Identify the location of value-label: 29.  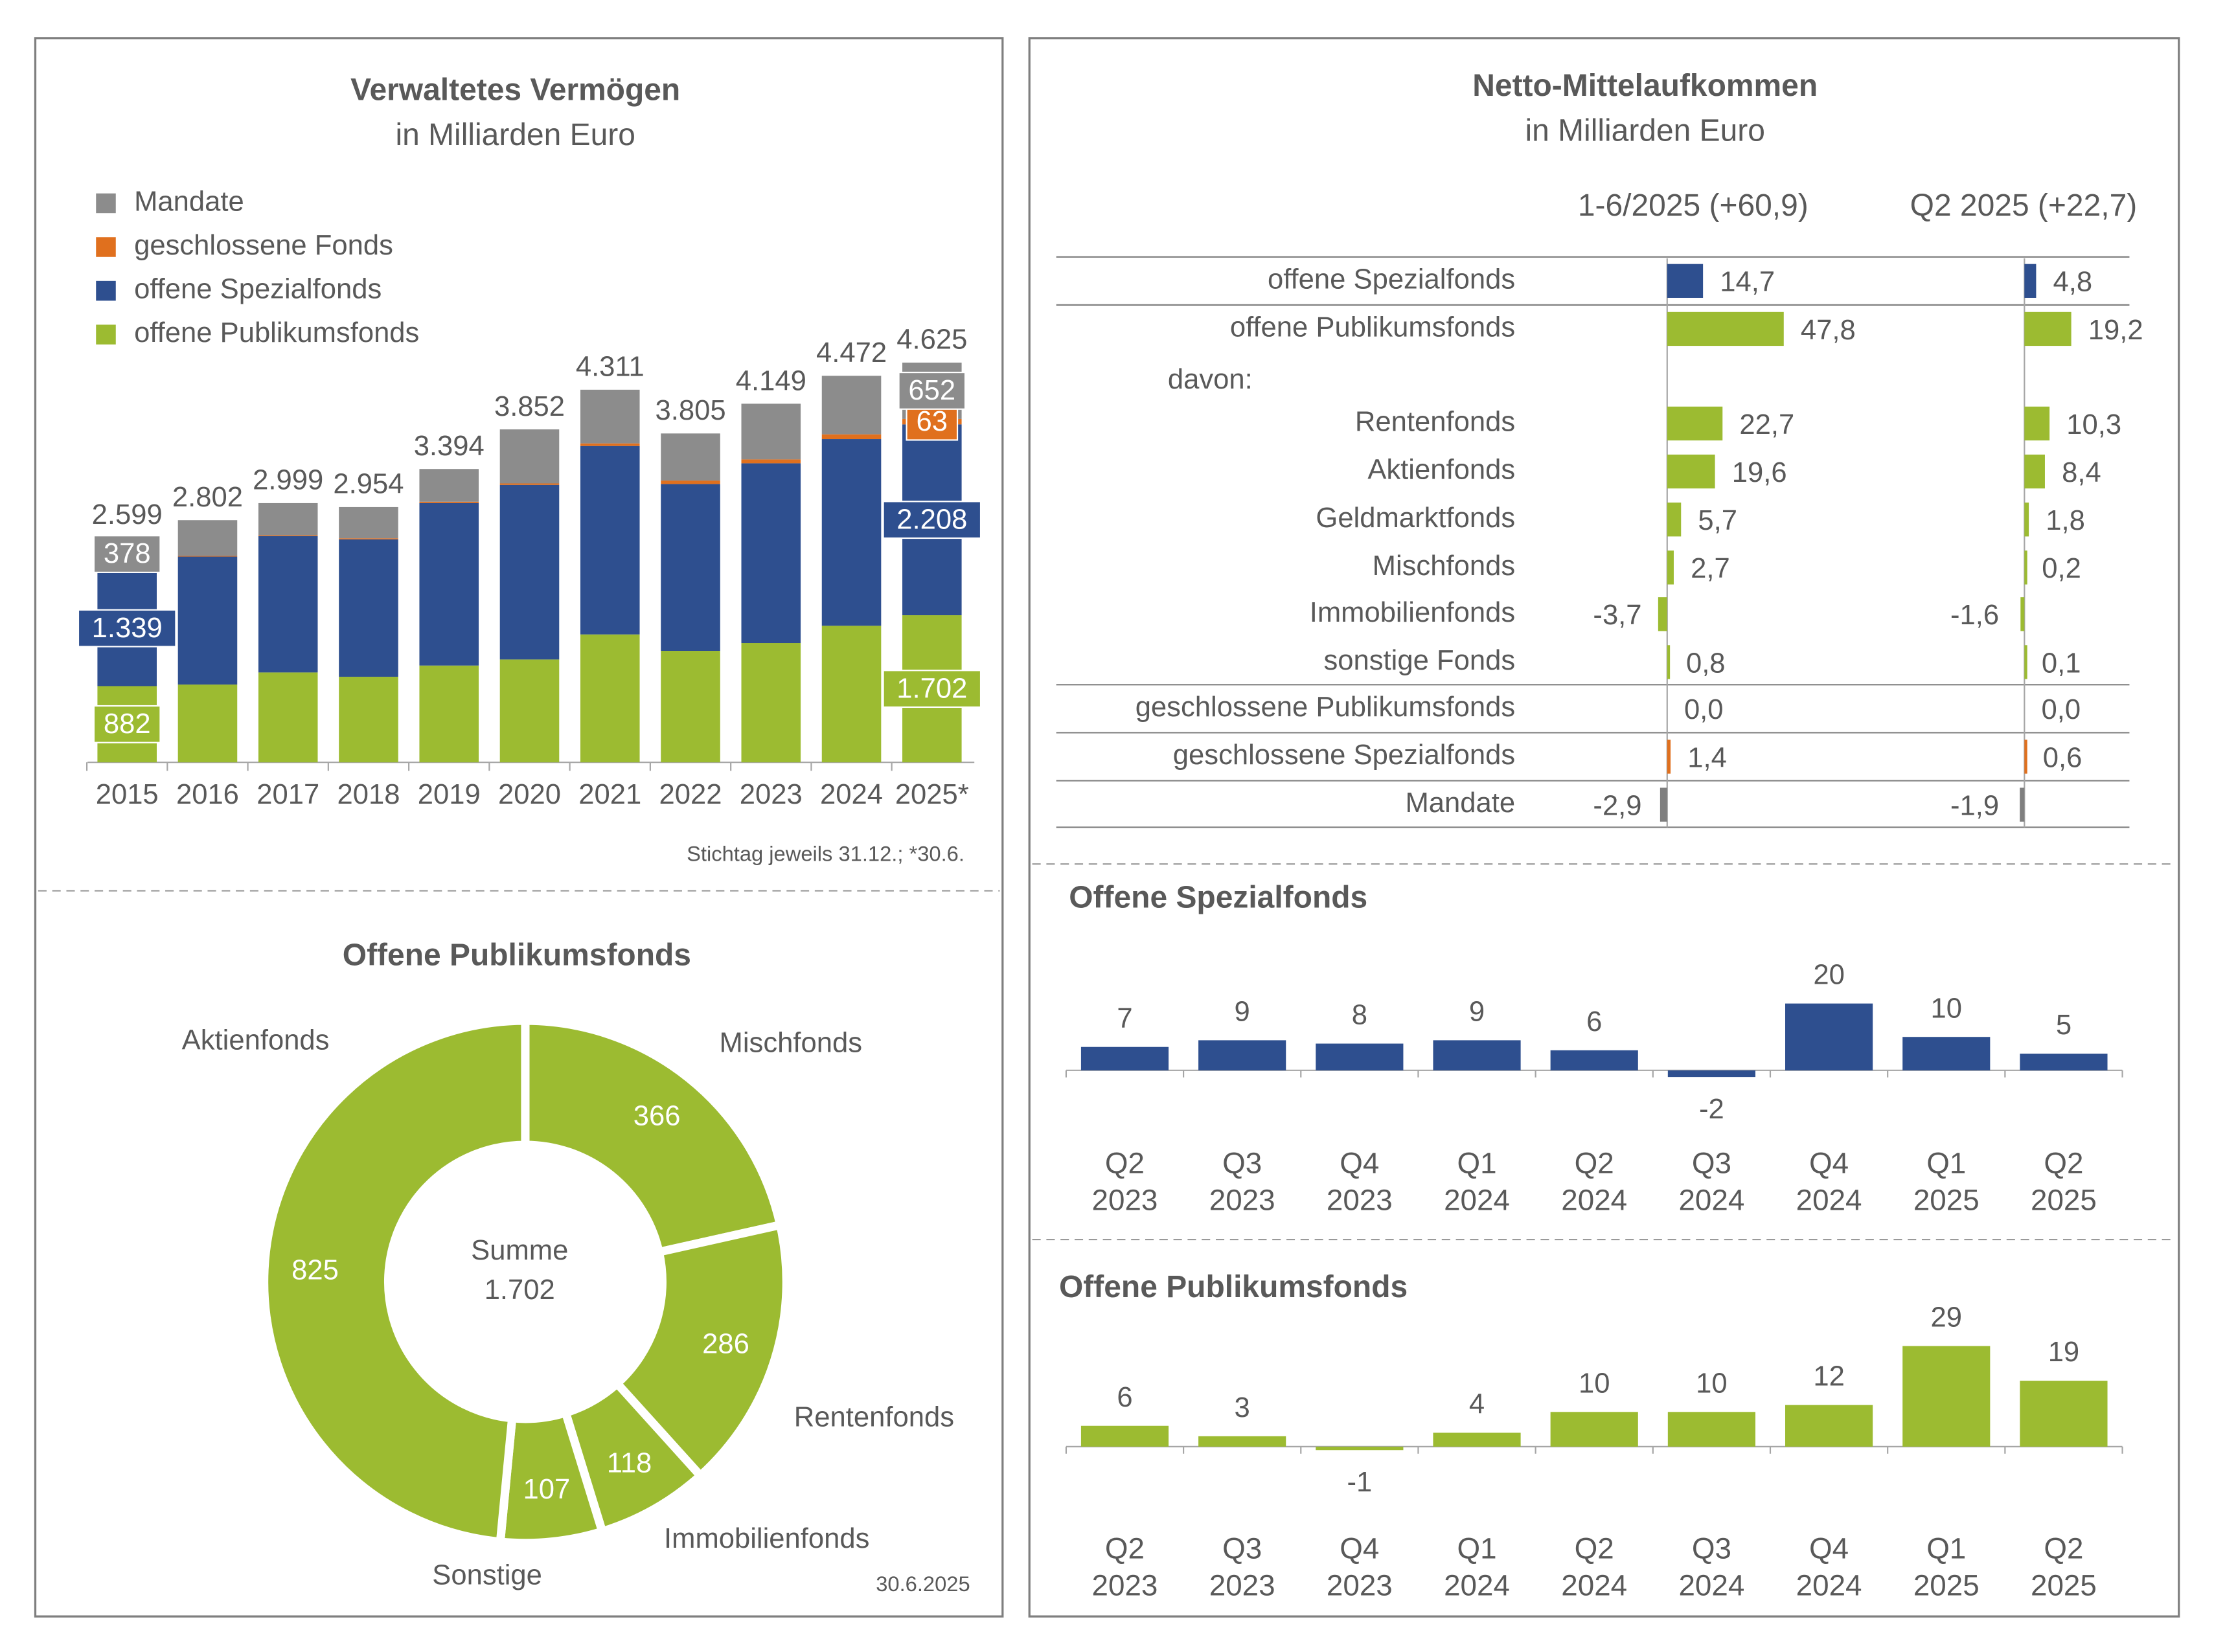
(1946, 1317).